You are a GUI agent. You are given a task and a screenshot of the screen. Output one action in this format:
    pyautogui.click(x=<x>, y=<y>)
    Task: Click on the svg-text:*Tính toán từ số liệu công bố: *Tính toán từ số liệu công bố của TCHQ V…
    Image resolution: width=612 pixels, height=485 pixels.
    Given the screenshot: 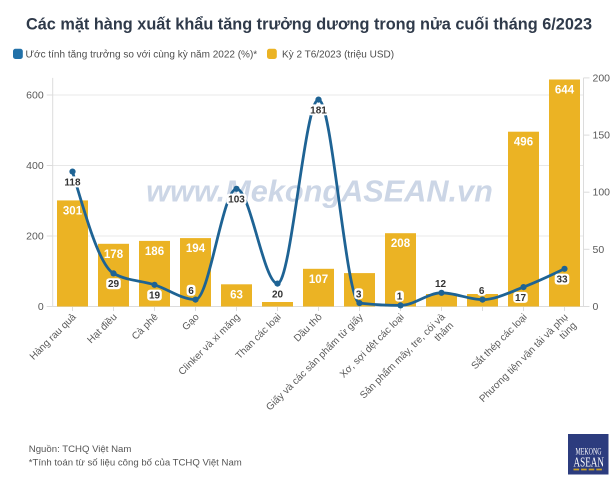 What is the action you would take?
    pyautogui.click(x=135, y=463)
    